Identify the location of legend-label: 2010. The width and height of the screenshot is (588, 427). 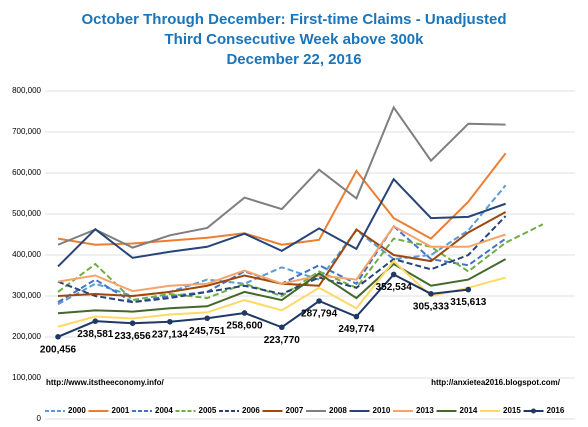
(382, 410).